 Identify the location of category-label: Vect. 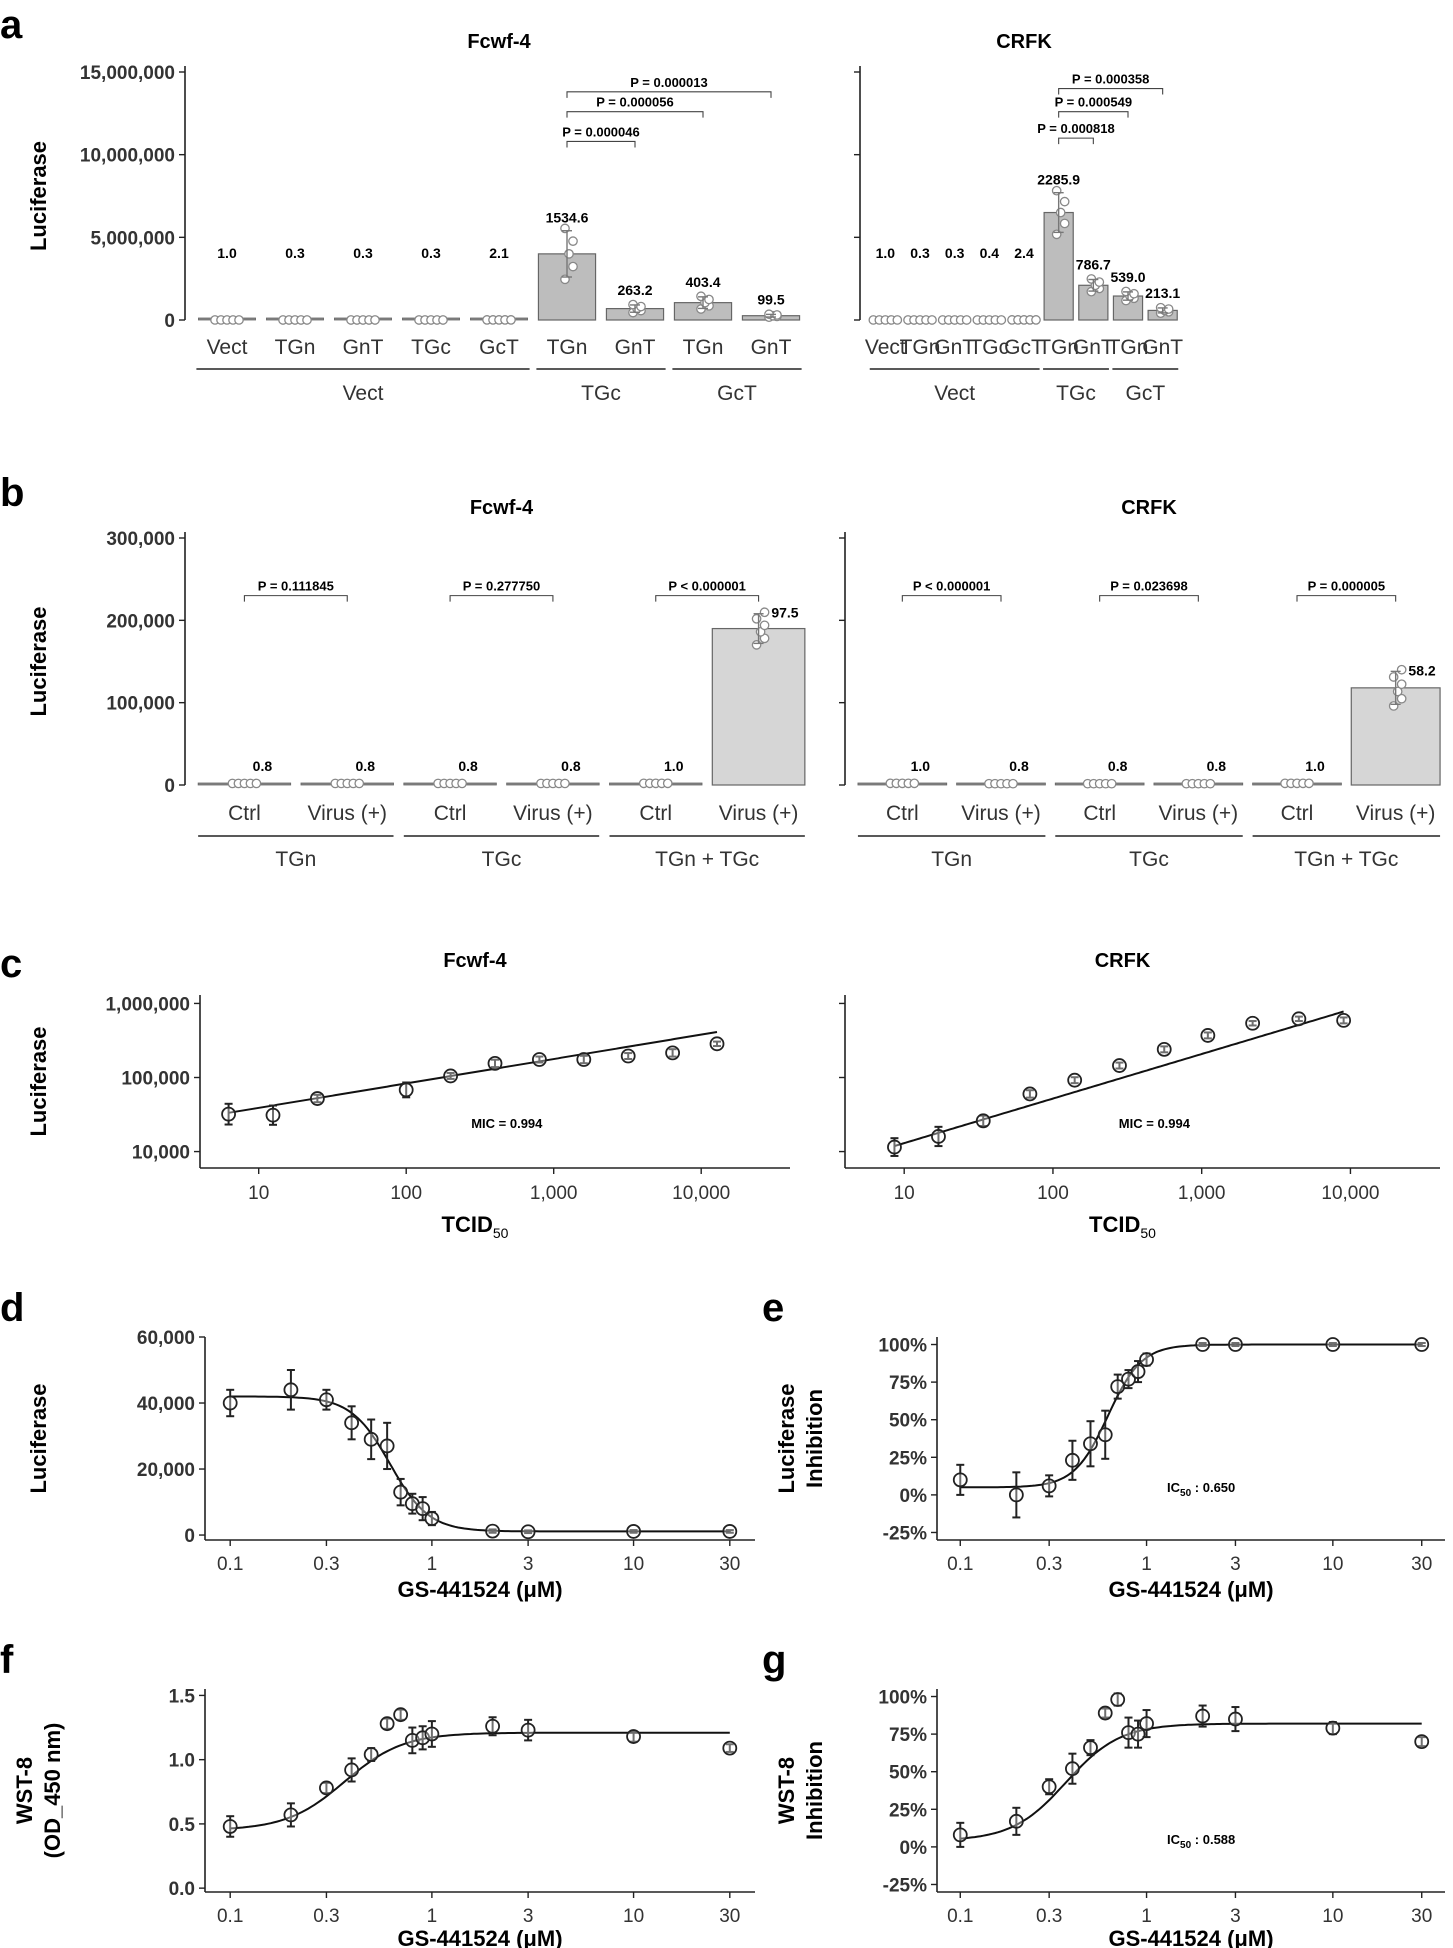
(227, 347).